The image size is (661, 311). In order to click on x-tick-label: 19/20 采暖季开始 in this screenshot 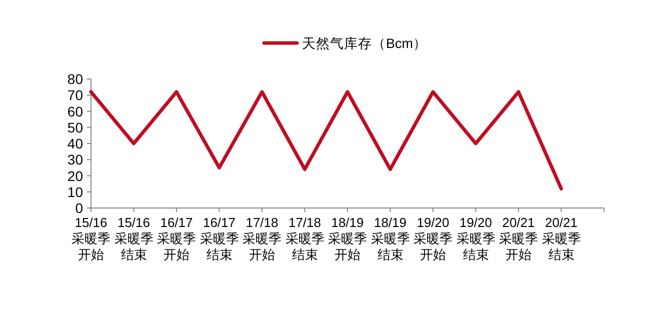, I will do `click(433, 239)`.